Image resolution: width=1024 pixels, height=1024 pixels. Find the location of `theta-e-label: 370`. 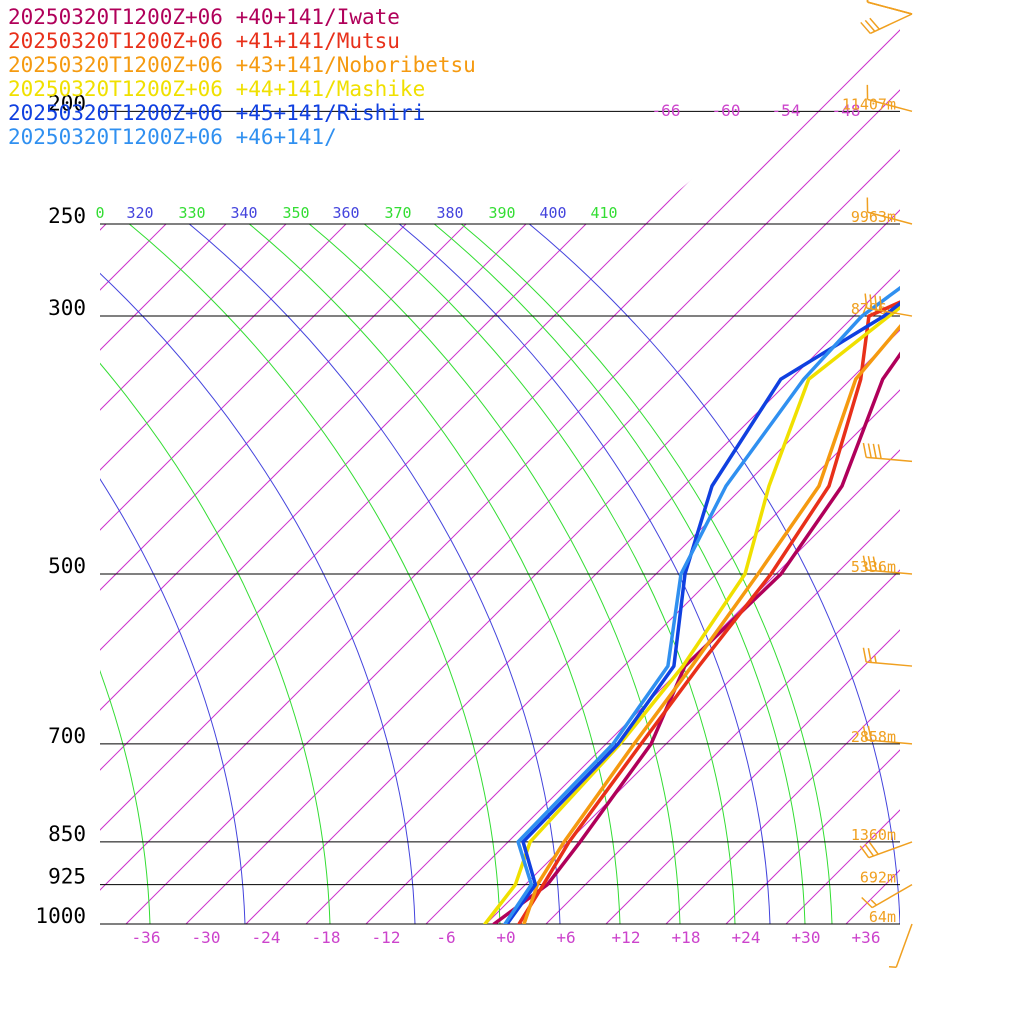

theta-e-label: 370 is located at coordinates (397, 213).